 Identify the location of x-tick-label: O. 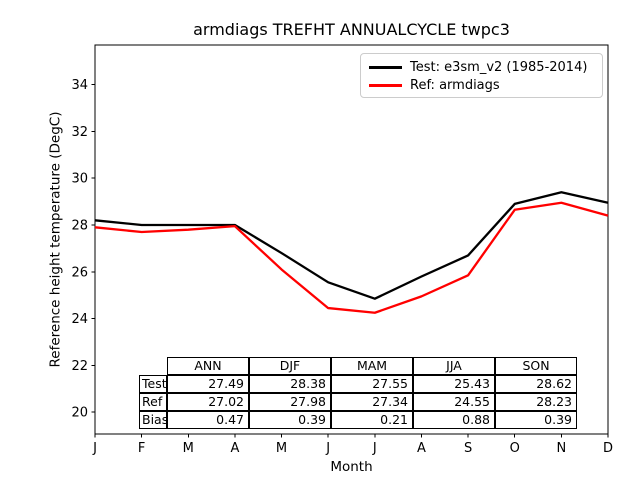
(515, 448).